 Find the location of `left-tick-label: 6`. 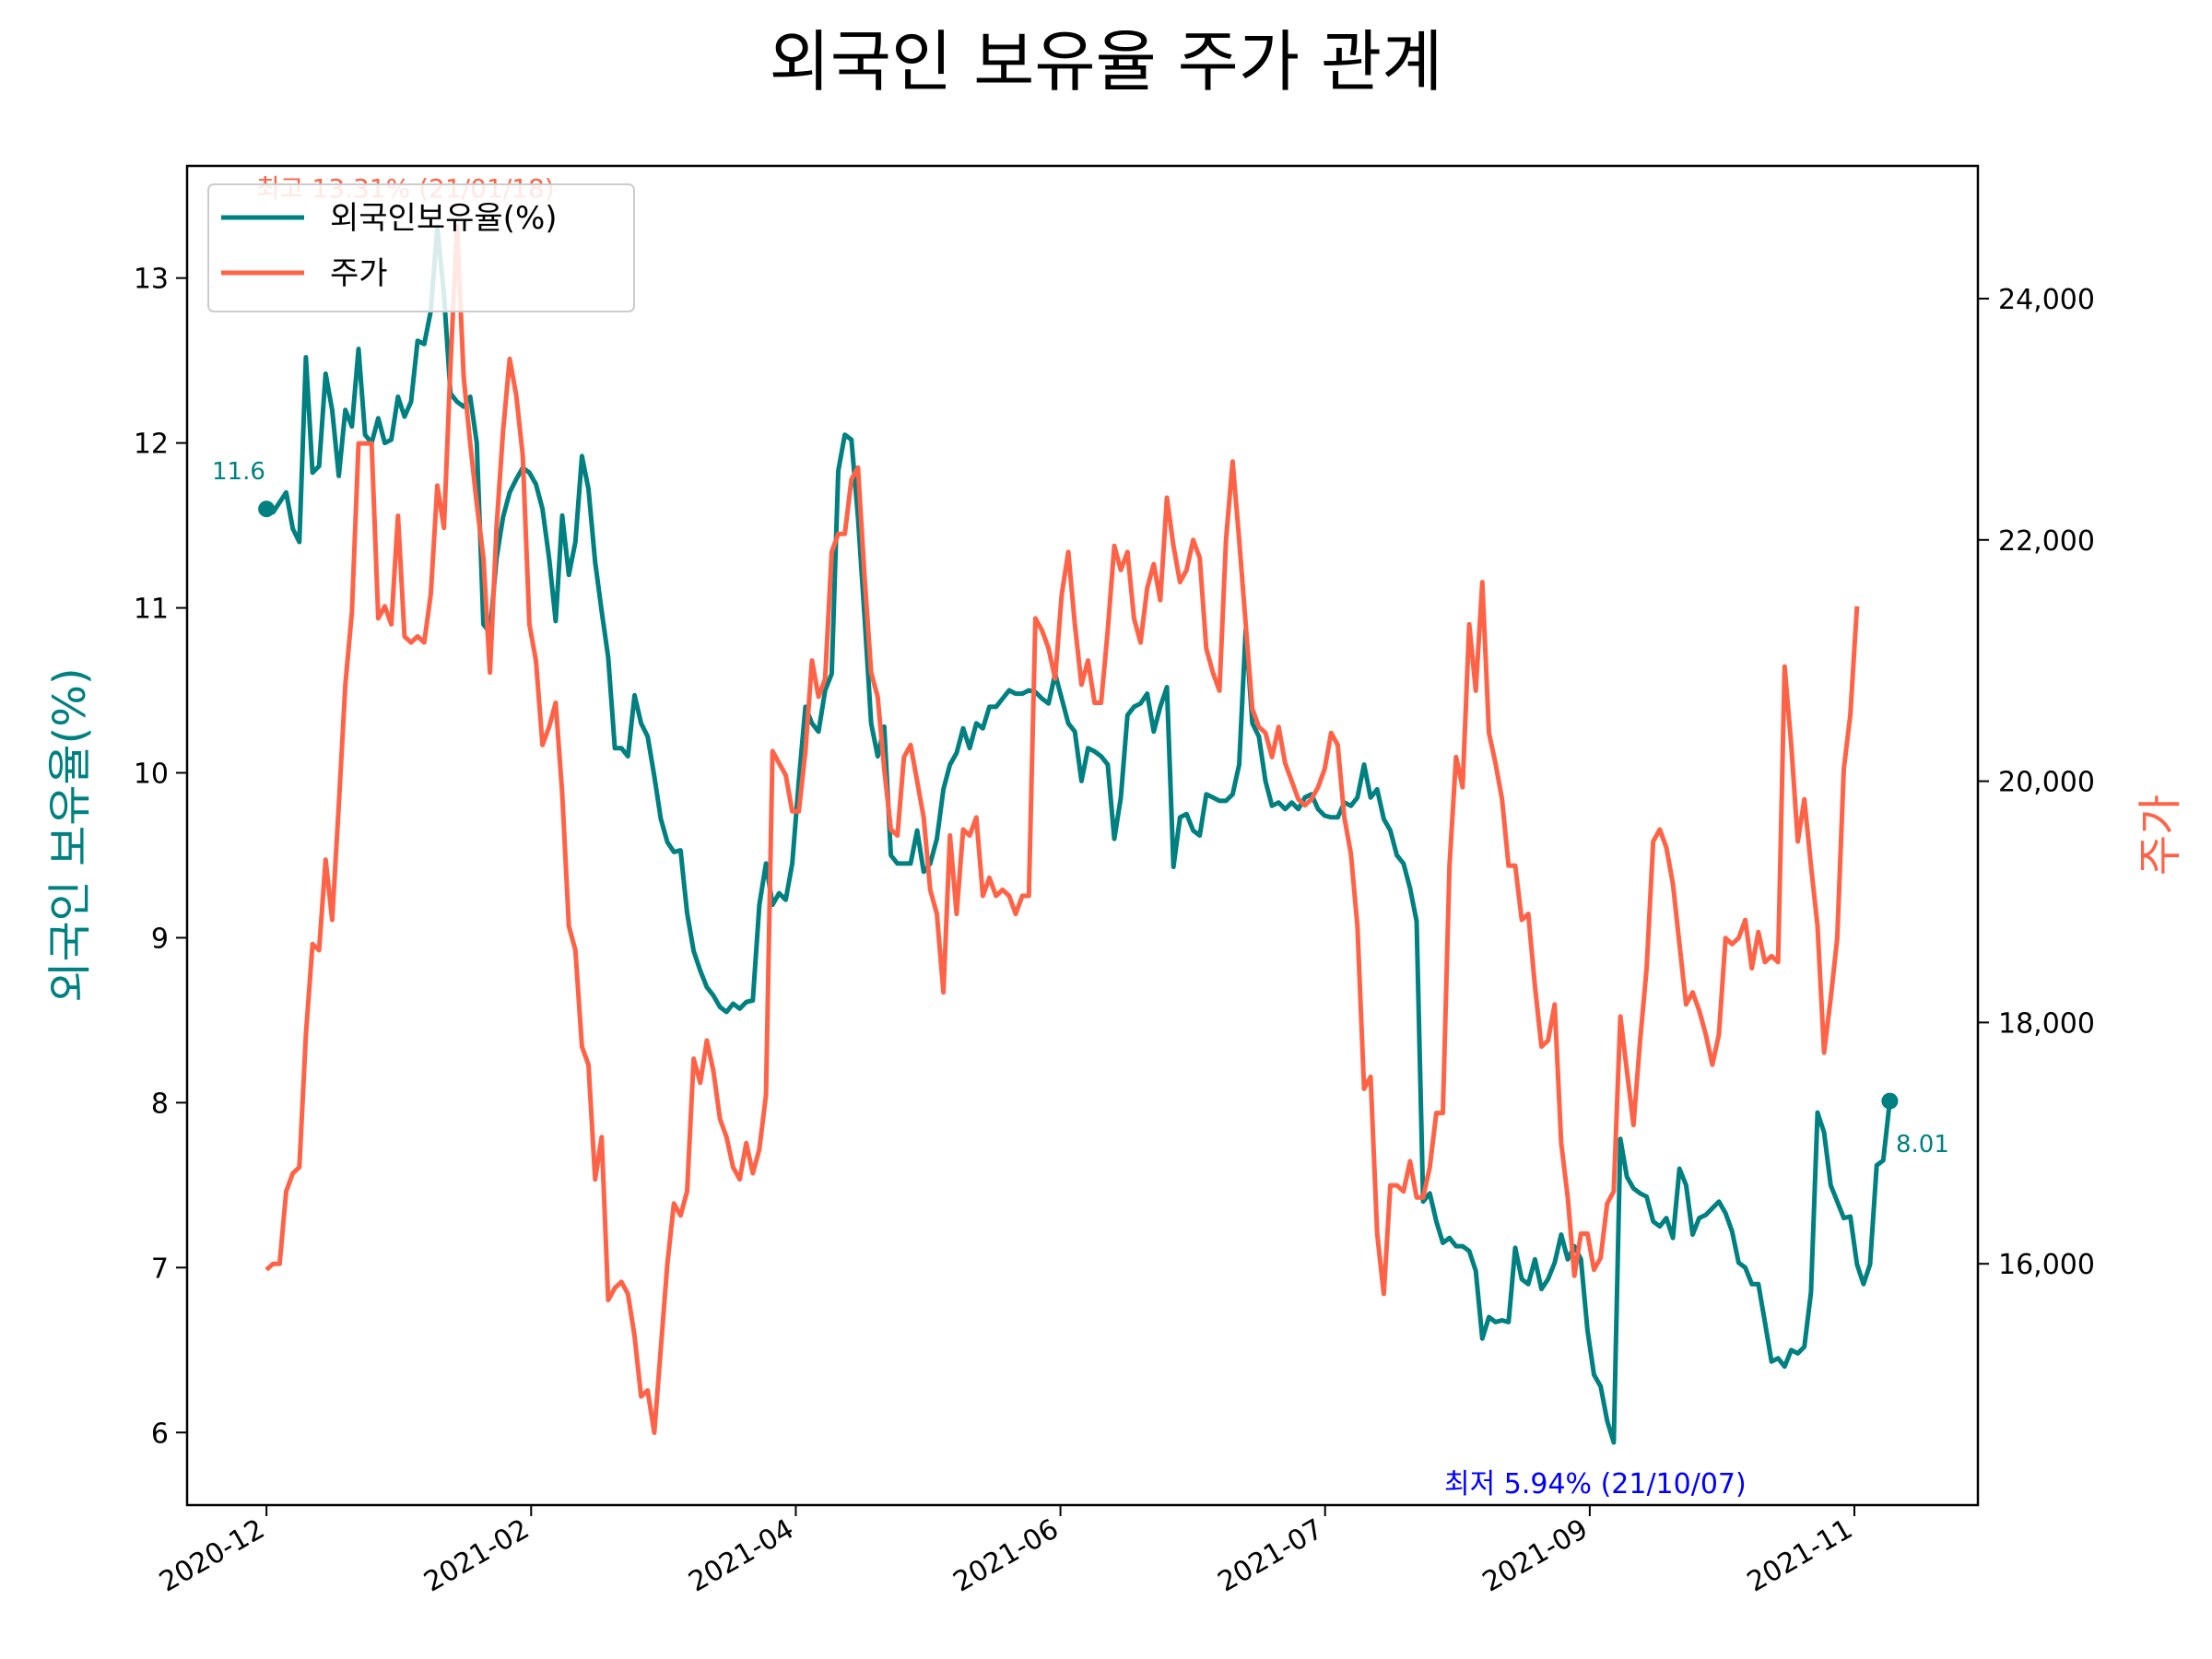

left-tick-label: 6 is located at coordinates (160, 1434).